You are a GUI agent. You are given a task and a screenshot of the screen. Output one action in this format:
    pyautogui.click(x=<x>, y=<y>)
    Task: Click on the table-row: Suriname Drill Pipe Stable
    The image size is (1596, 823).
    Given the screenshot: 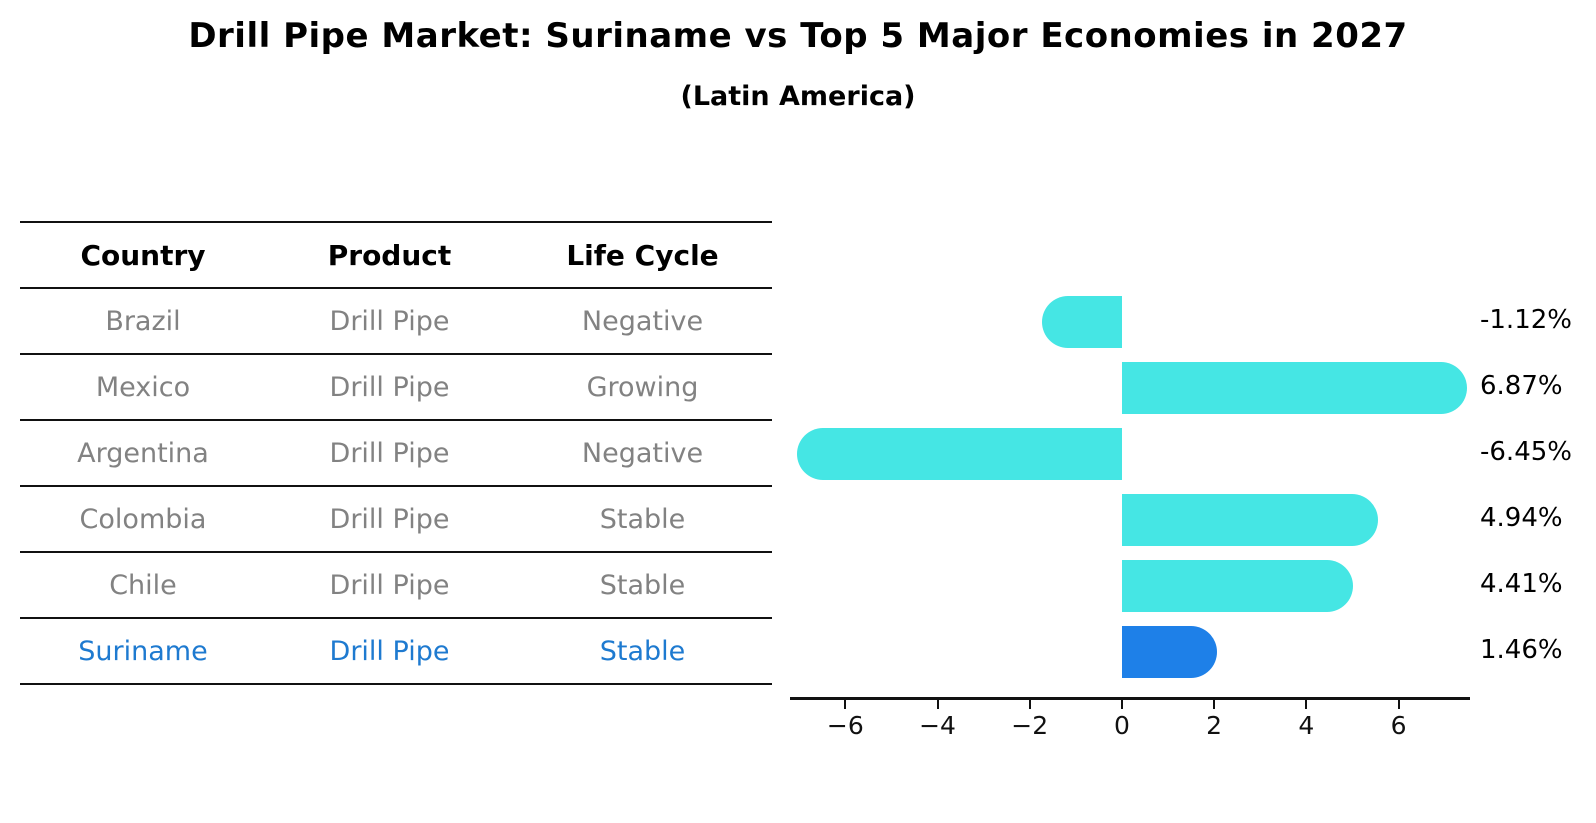 What is the action you would take?
    pyautogui.click(x=396, y=652)
    